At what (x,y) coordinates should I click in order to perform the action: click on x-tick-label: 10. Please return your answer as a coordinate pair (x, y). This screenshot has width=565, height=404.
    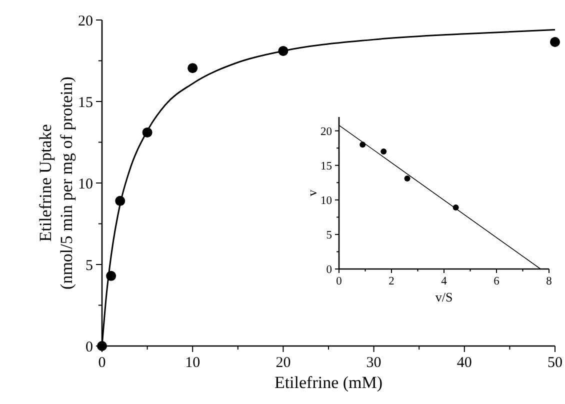
    Looking at the image, I should click on (192, 363).